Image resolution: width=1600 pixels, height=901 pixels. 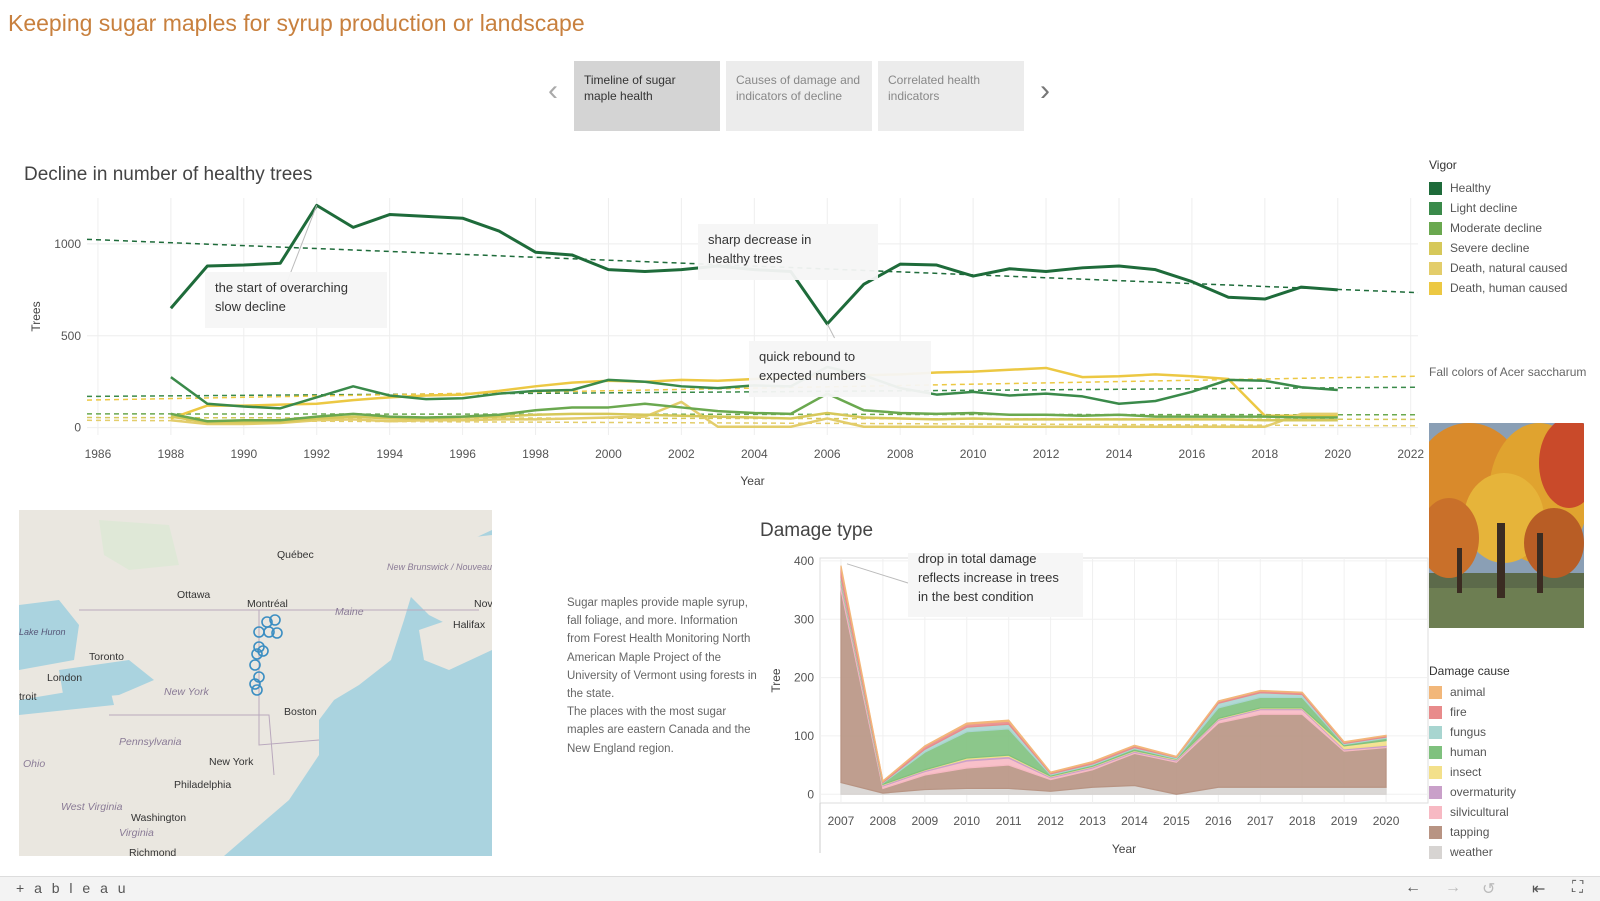 What do you see at coordinates (812, 375) in the screenshot?
I see `annotation-text: expected numbers` at bounding box center [812, 375].